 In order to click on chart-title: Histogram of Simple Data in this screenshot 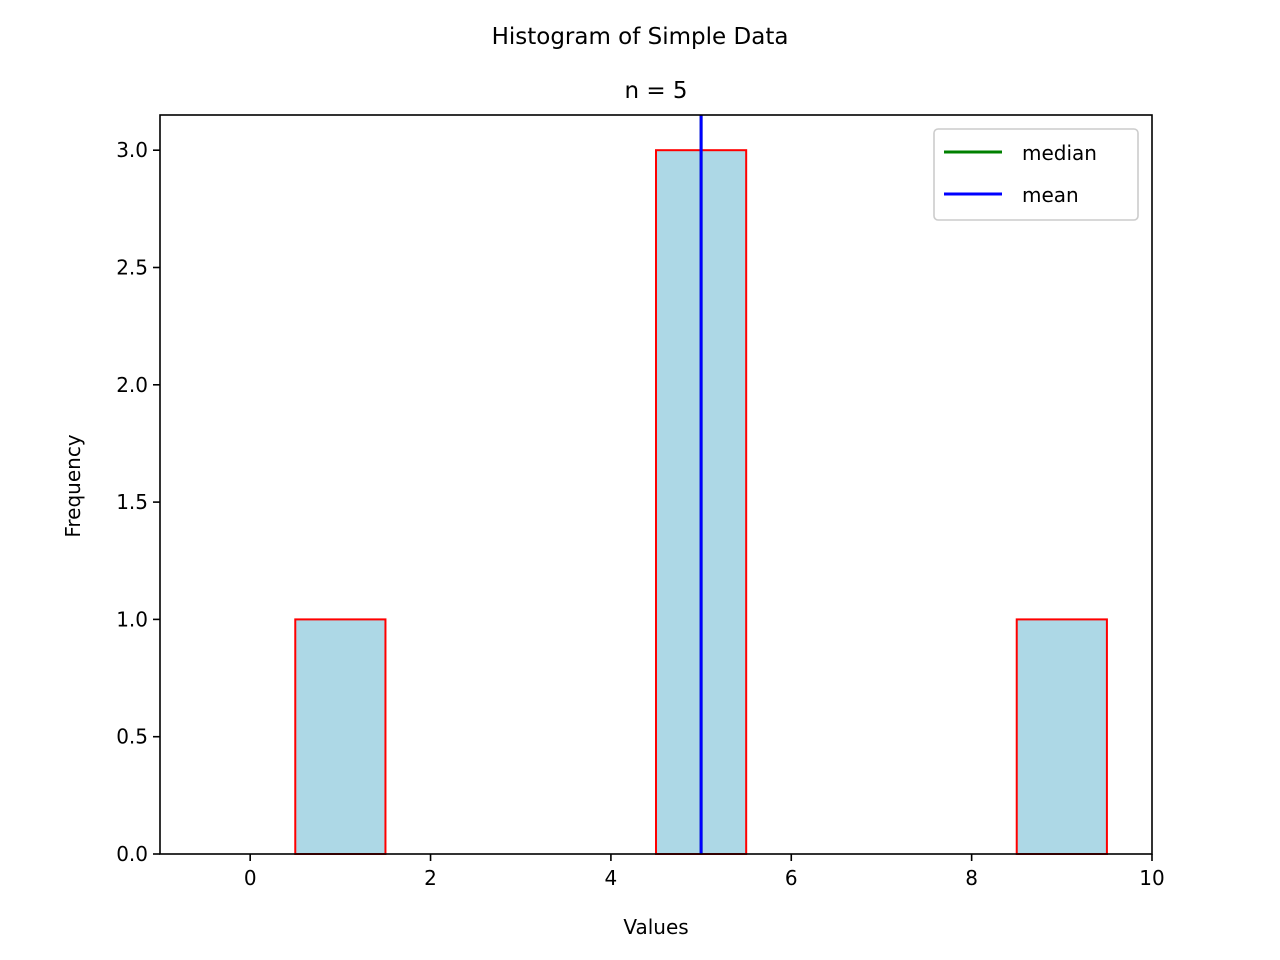, I will do `click(640, 37)`.